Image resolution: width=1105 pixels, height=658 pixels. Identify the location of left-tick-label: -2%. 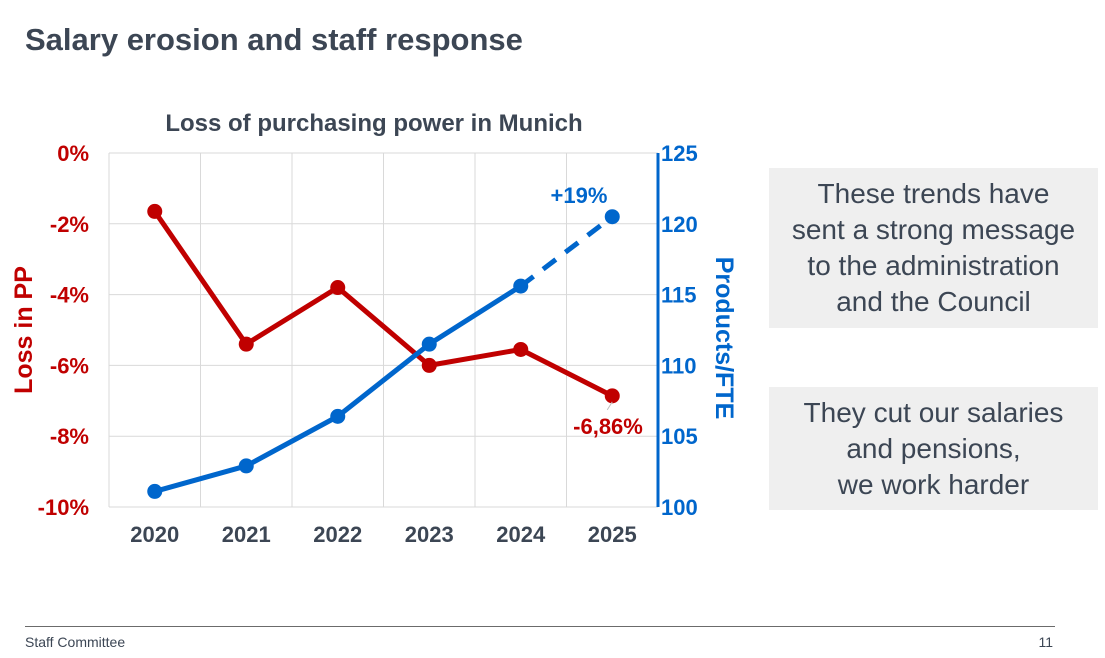
(69, 224).